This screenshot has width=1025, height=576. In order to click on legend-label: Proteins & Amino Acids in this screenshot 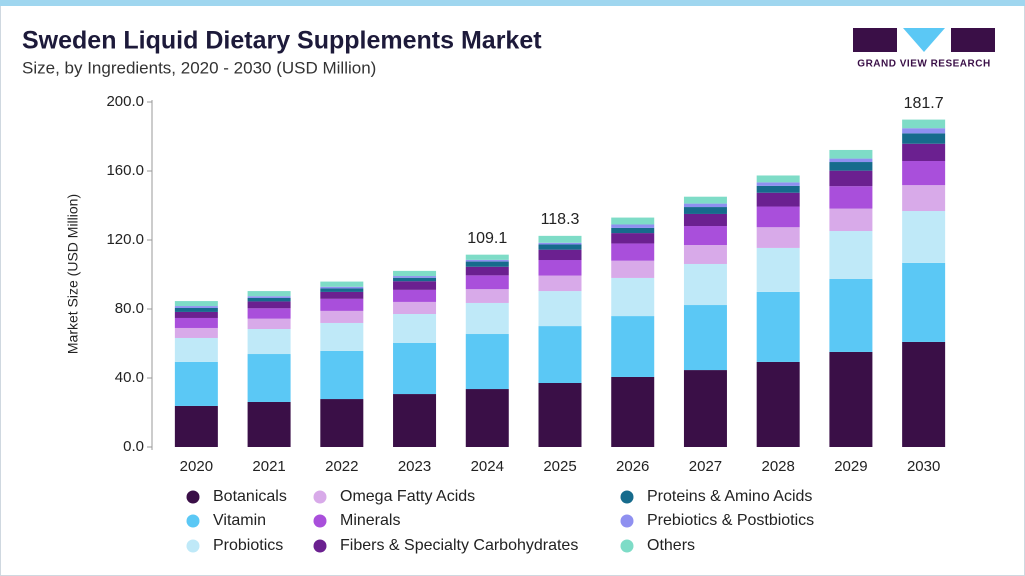, I will do `click(729, 496)`.